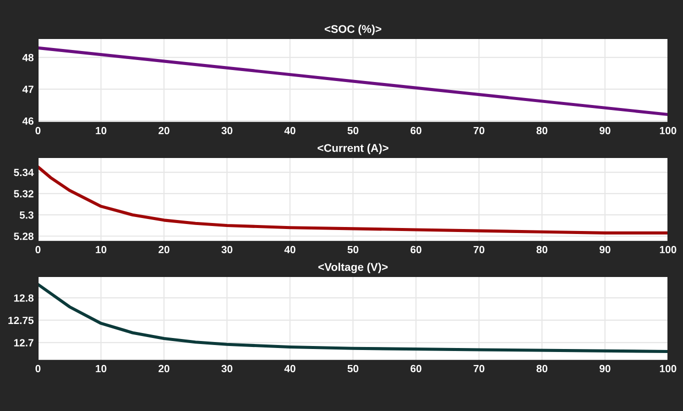 This screenshot has width=683, height=411. I want to click on y-tick-label: 12.7, so click(24, 342).